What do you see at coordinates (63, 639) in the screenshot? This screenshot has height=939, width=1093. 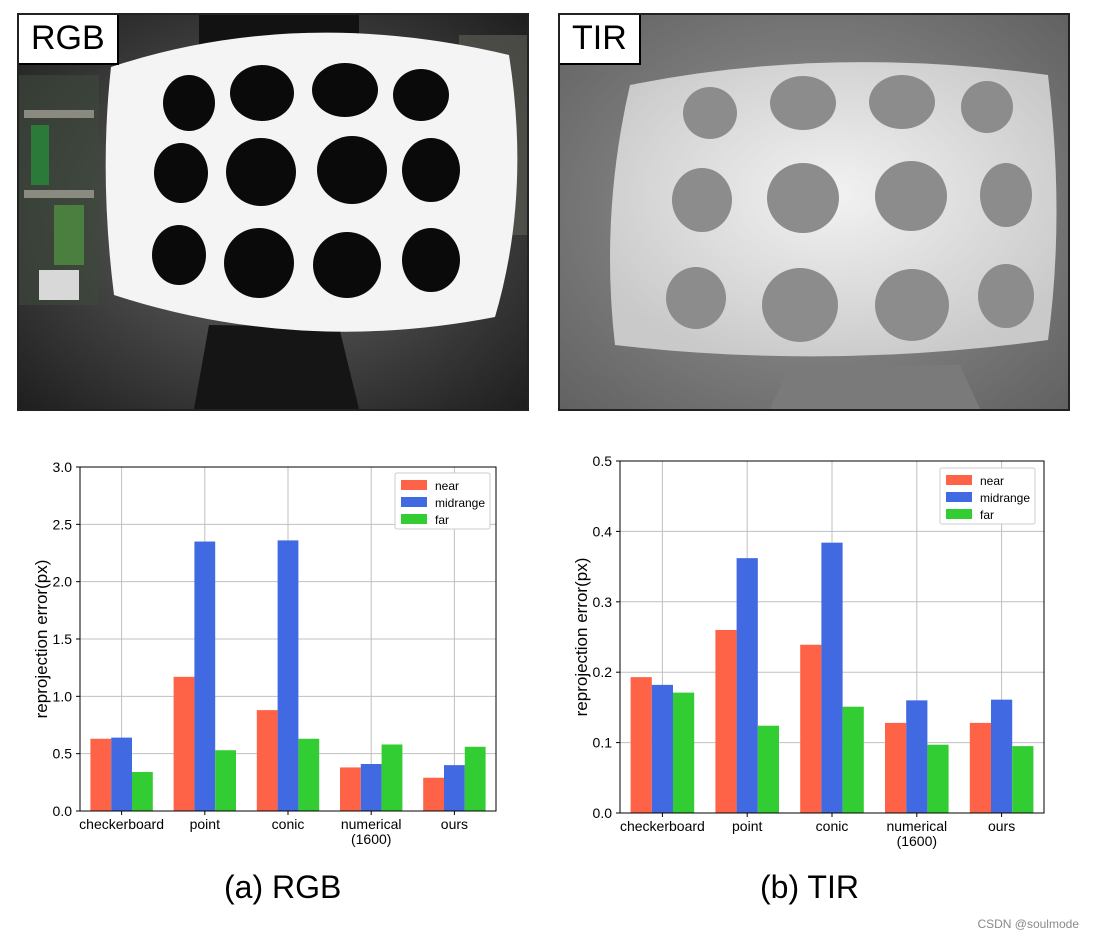 I see `y-tick-label: 1.5` at bounding box center [63, 639].